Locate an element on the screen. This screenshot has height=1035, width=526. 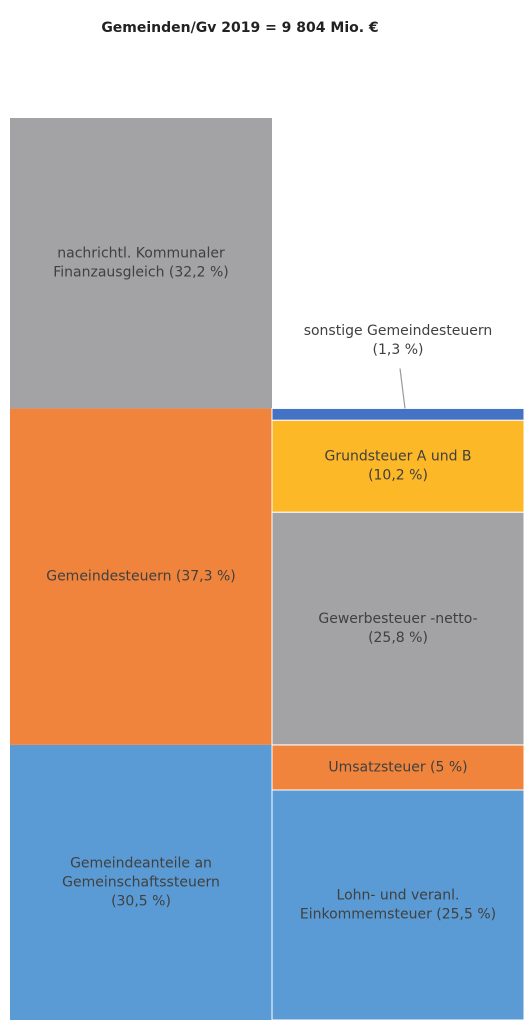
segment-label: (30,5 %) is located at coordinates (141, 901).